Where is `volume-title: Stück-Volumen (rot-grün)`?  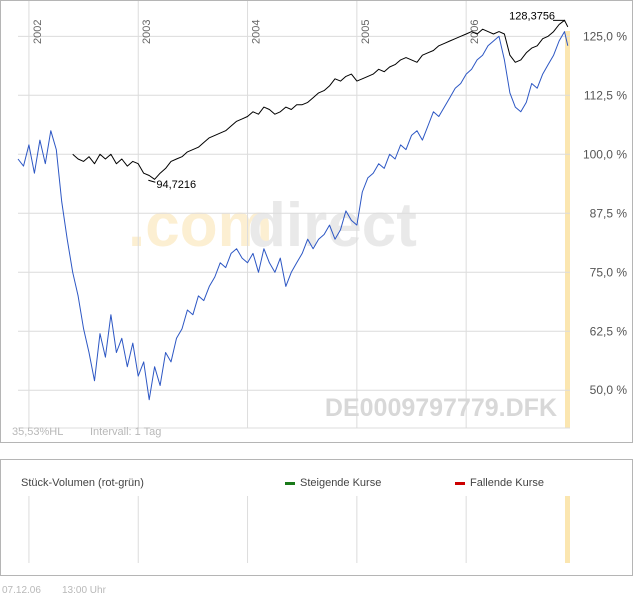
volume-title: Stück-Volumen (rot-grün) is located at coordinates (82, 483).